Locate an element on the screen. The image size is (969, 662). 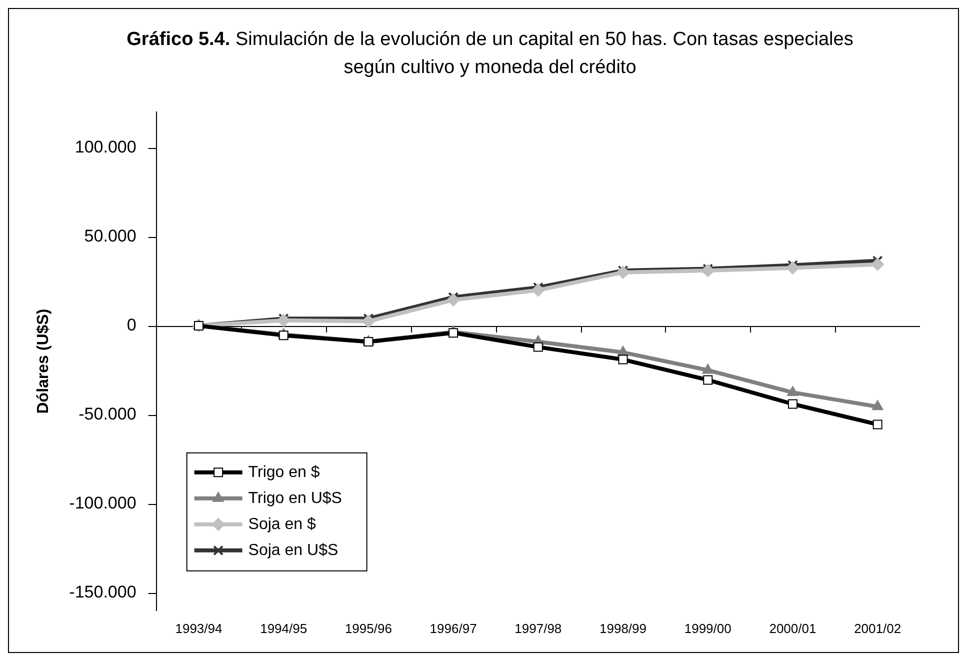
legend-label: Trigo en U$S is located at coordinates (295, 498).